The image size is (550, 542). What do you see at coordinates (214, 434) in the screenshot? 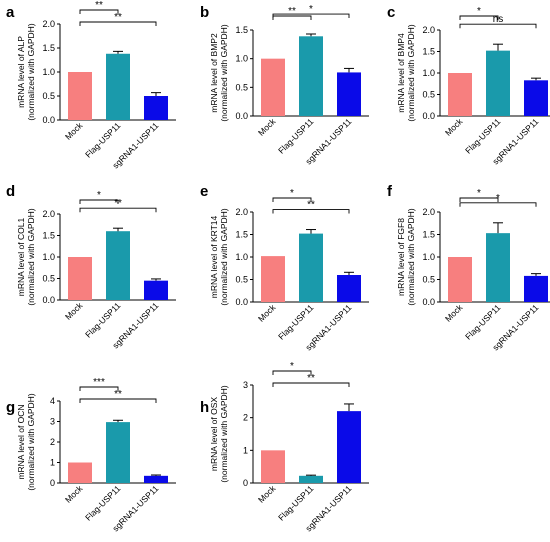
I see `y-axis-label: mRNA level of OSX` at bounding box center [214, 434].